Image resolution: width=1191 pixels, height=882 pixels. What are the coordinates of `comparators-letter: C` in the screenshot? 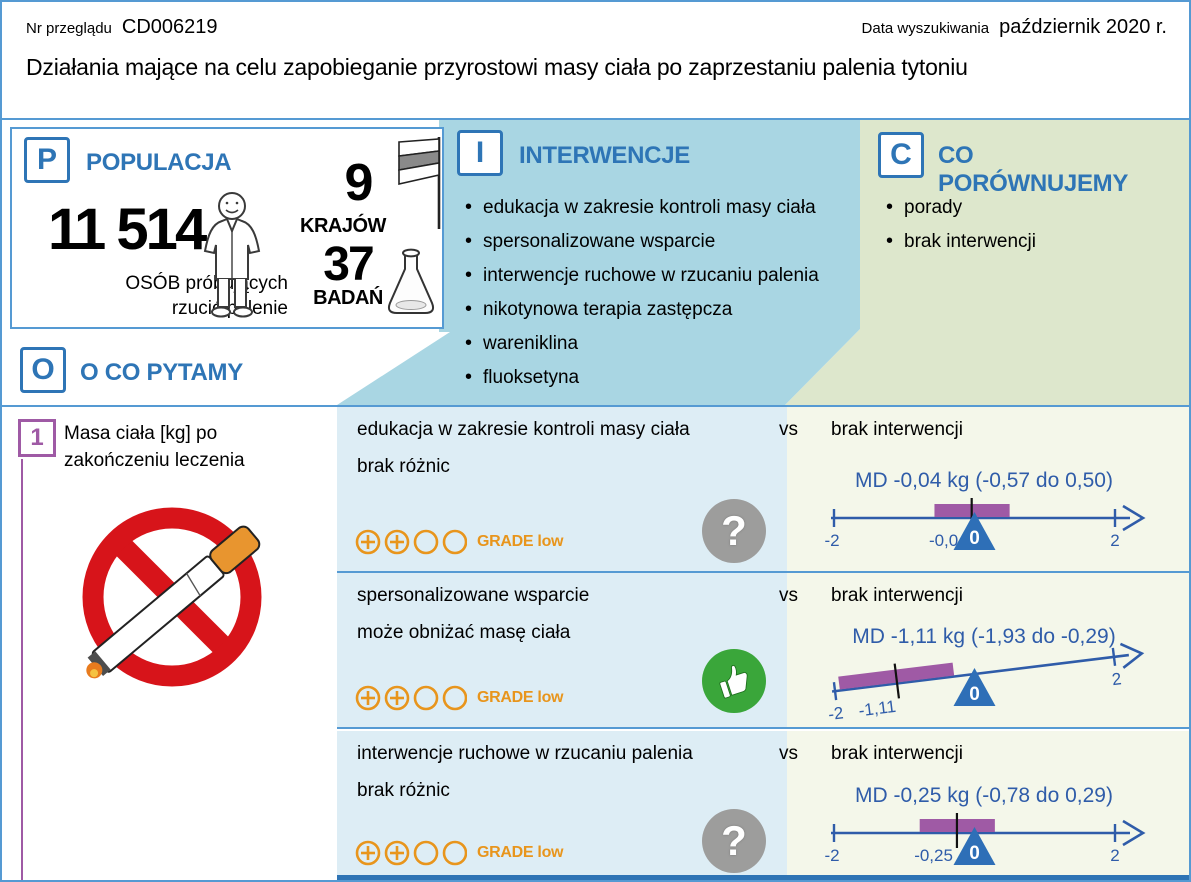 It's located at (901, 154).